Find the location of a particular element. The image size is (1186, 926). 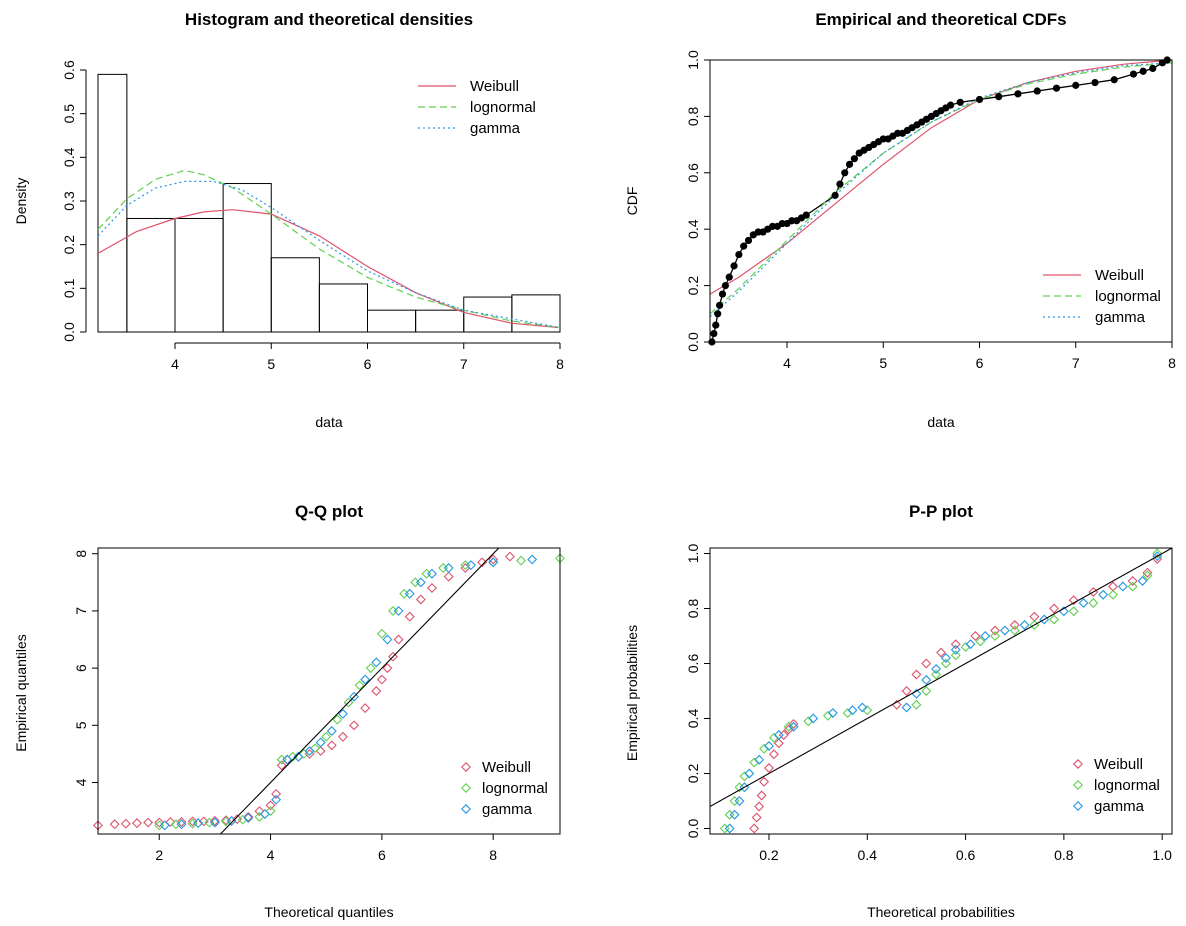

pp-legend-label-lognormal: lognormal is located at coordinates (1127, 785).